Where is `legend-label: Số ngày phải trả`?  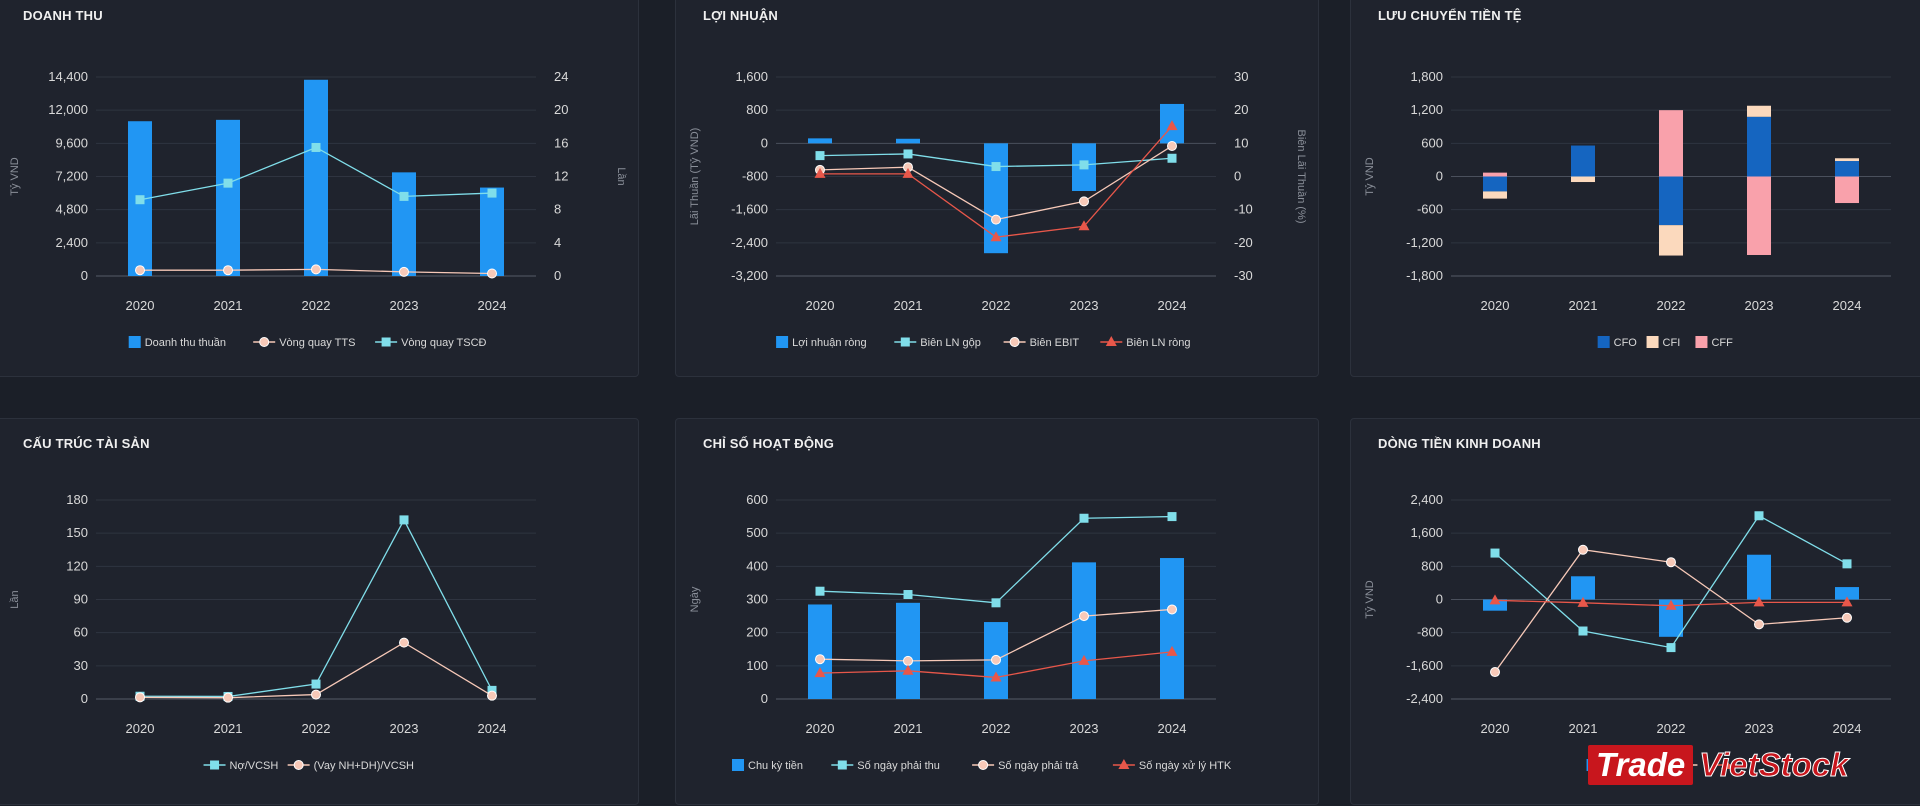 legend-label: Số ngày phải trả is located at coordinates (1038, 766).